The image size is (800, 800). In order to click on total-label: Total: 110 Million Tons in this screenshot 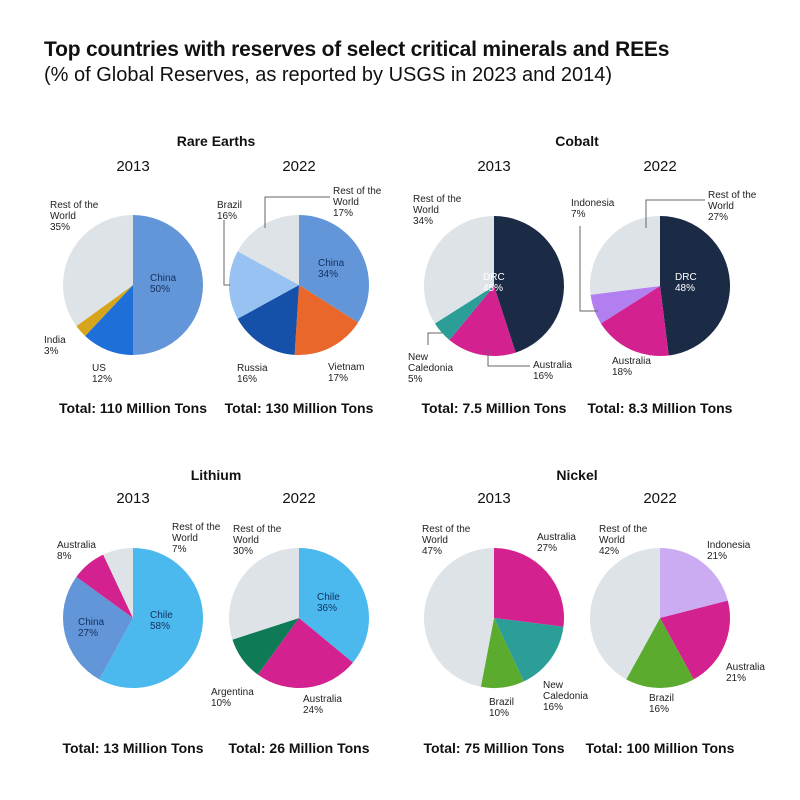, I will do `click(133, 408)`.